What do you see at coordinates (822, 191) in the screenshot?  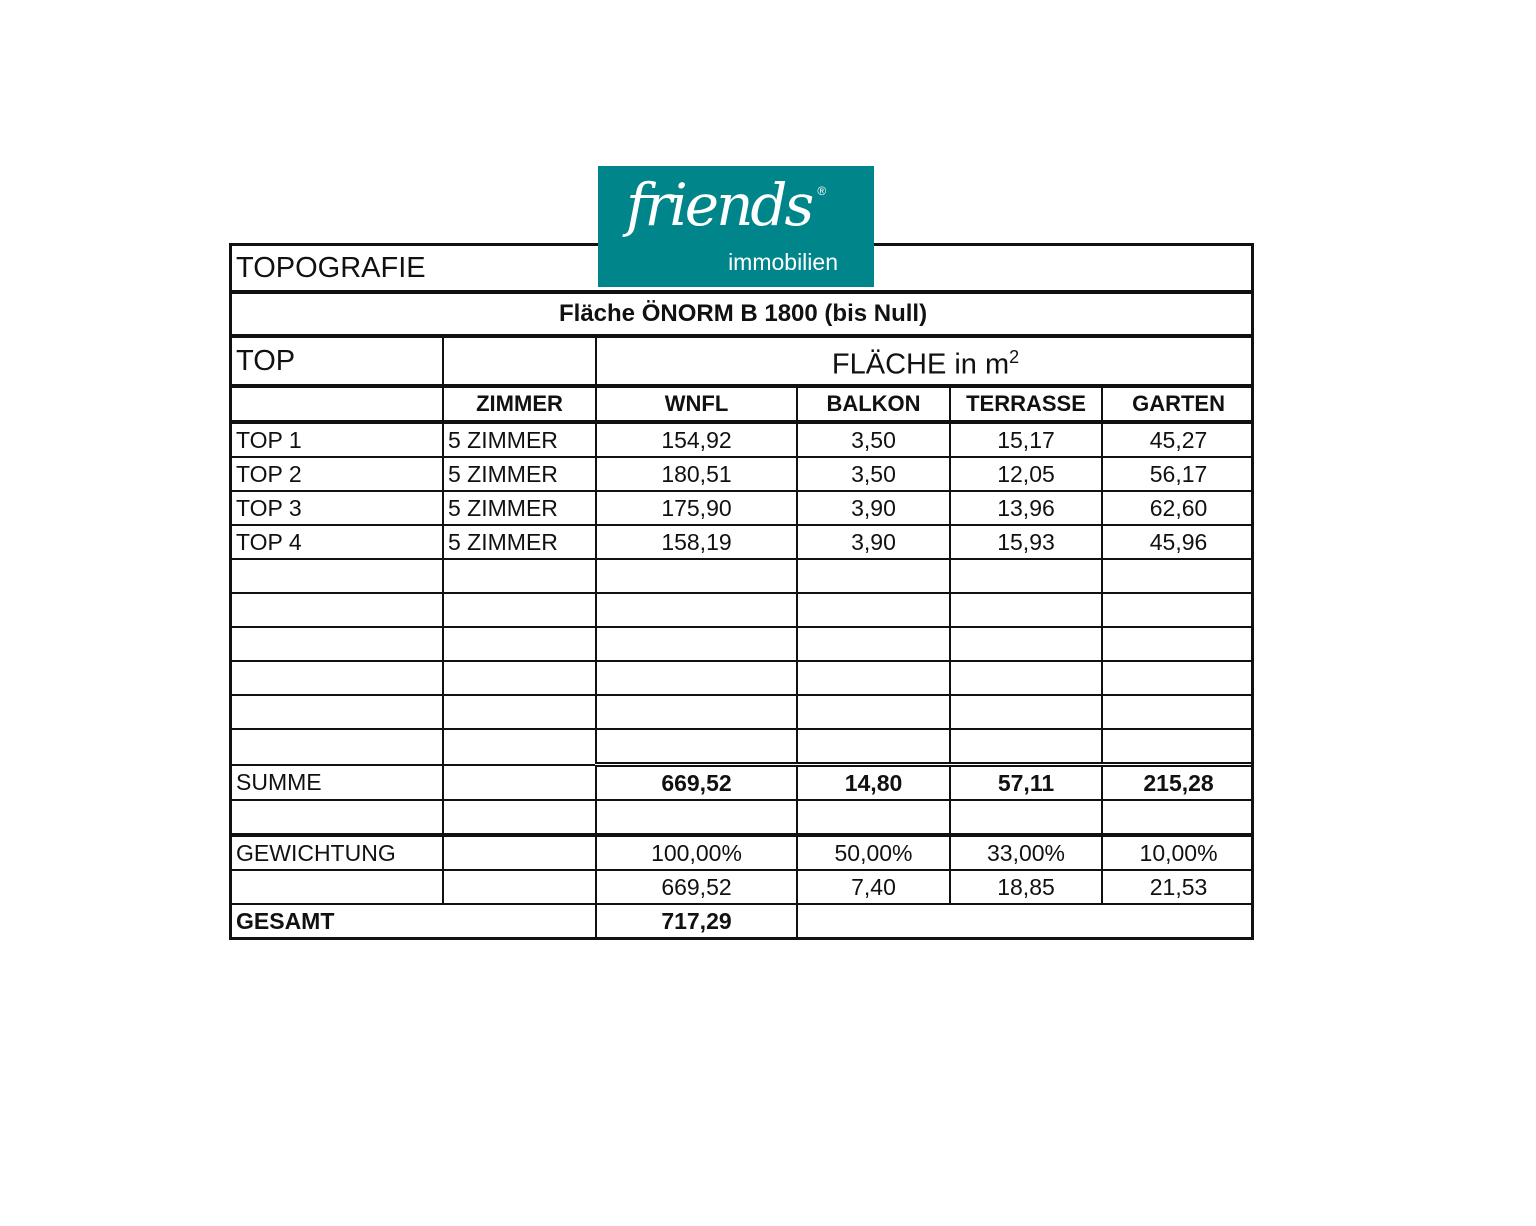 I see `logo-registered-mark: ®` at bounding box center [822, 191].